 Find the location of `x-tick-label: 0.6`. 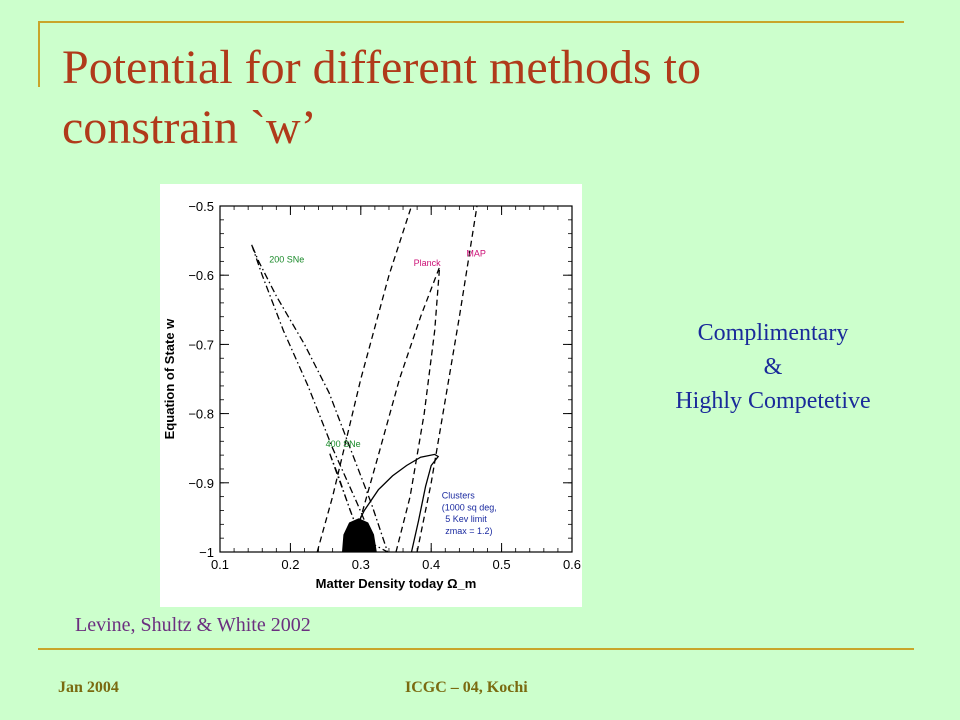

x-tick-label: 0.6 is located at coordinates (572, 564).